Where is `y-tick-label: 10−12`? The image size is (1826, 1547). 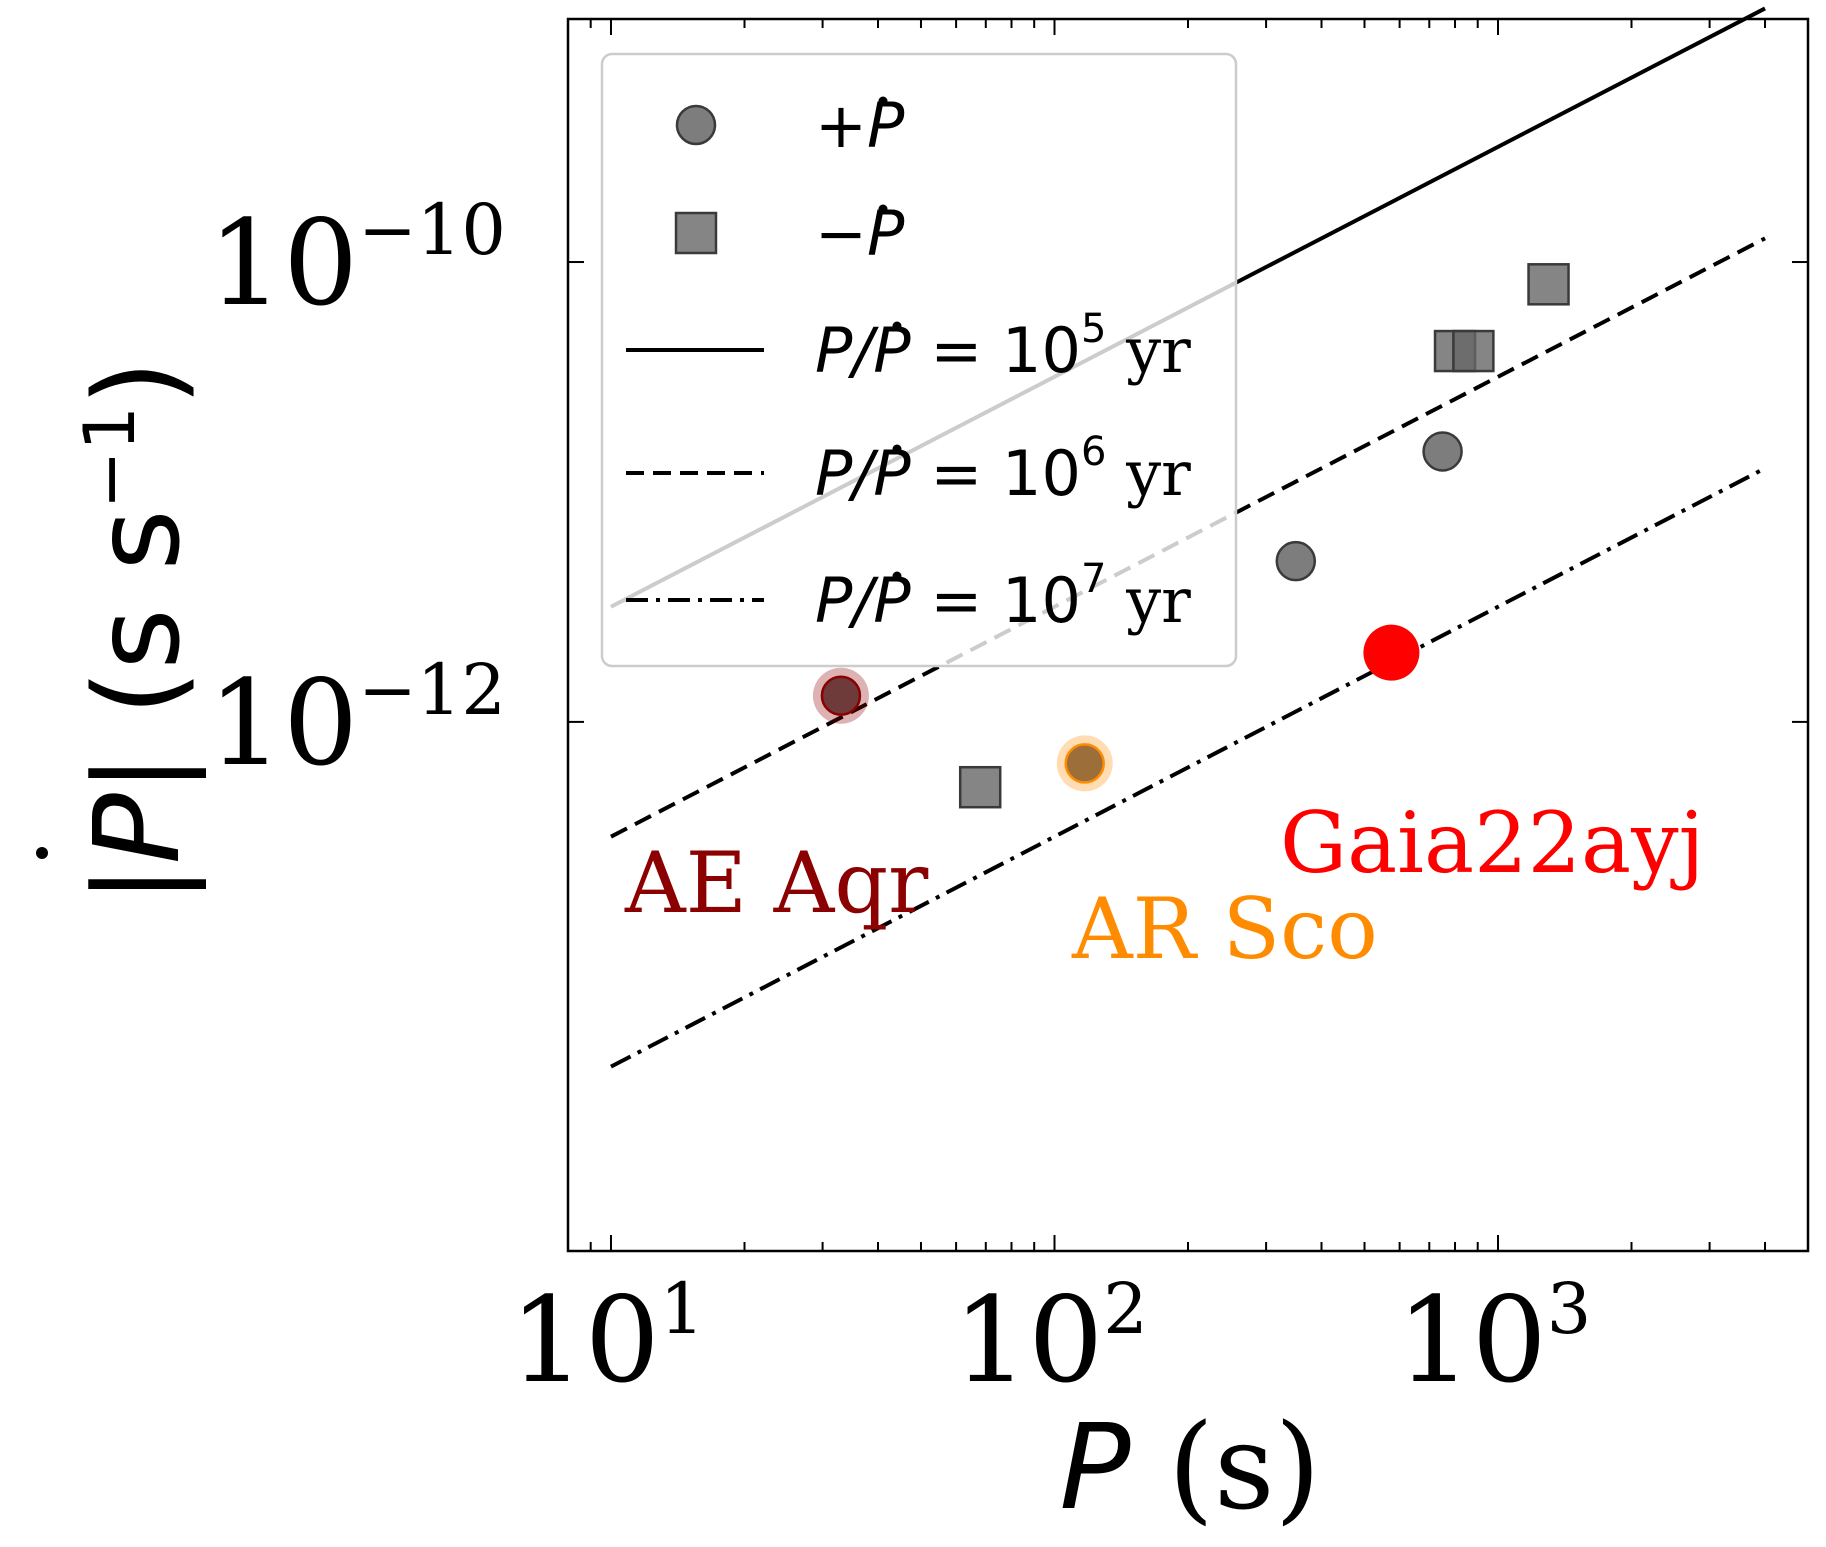
y-tick-label: 10−12 is located at coordinates (357, 720).